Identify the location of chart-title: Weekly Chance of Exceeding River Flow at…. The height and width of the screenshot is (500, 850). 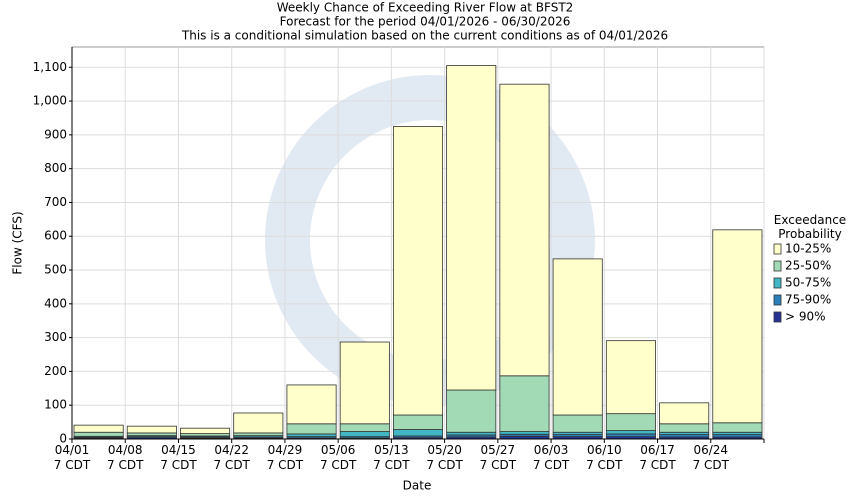
(425, 8).